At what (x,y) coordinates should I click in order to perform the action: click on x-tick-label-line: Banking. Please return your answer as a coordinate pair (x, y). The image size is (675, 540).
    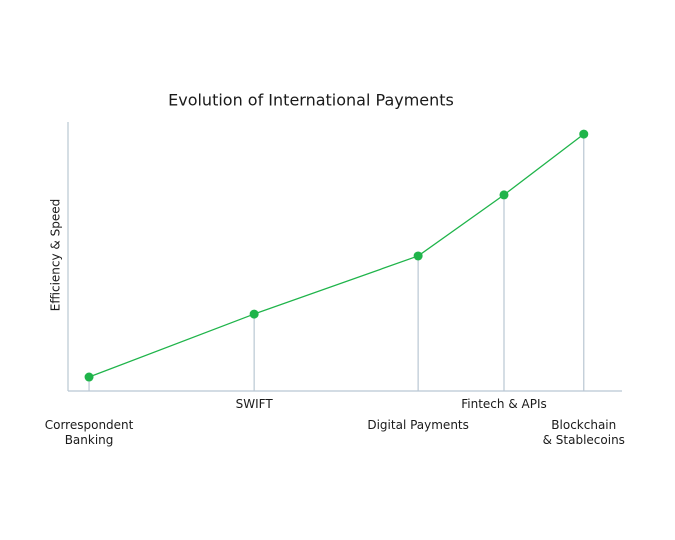
    Looking at the image, I should click on (89, 440).